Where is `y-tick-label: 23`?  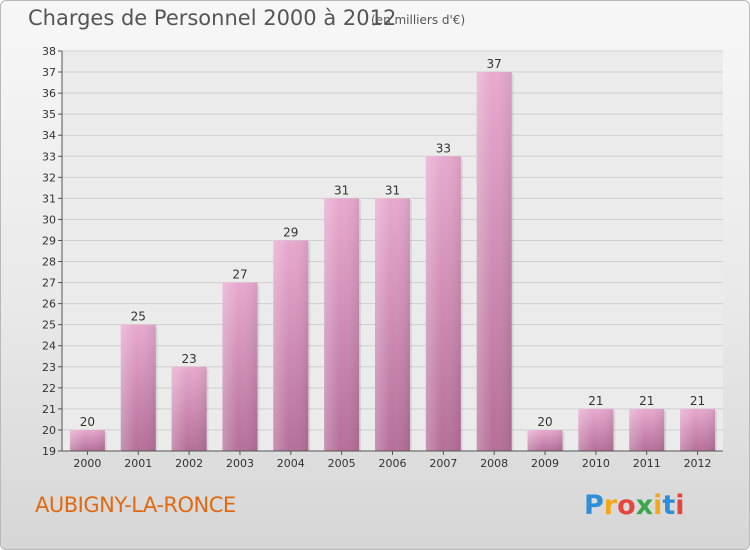 y-tick-label: 23 is located at coordinates (49, 367).